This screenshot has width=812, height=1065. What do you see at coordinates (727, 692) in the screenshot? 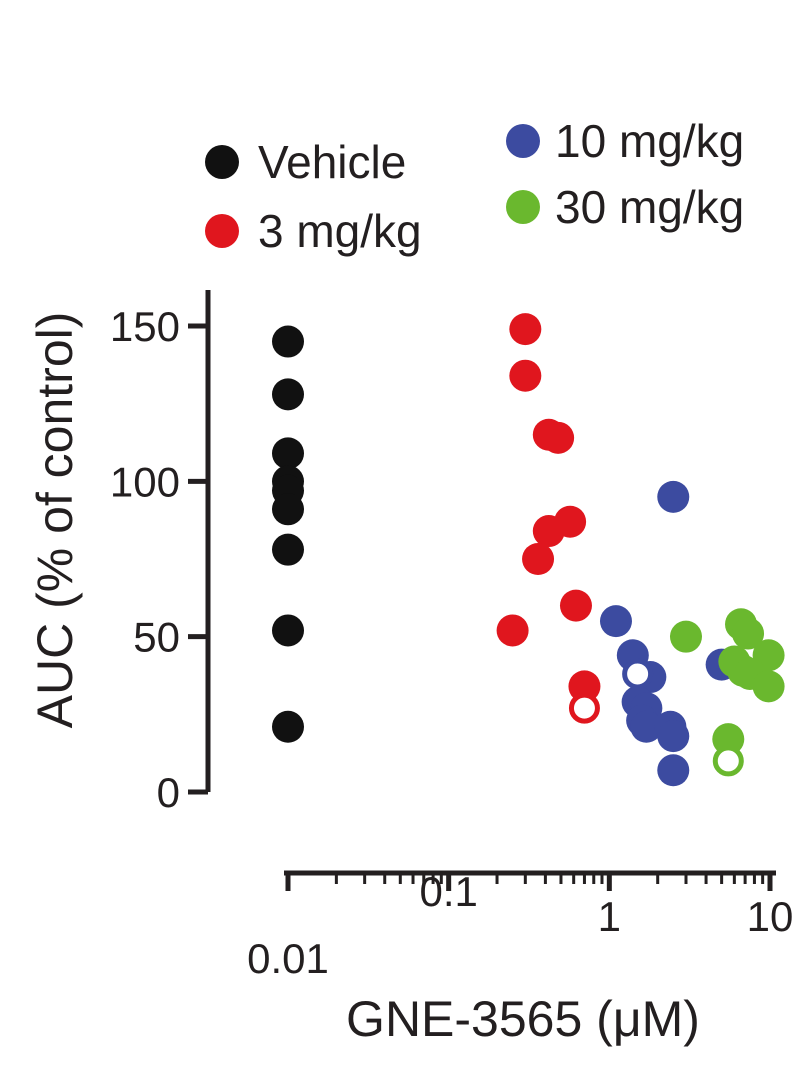
I see `series-30-mg-kg` at bounding box center [727, 692].